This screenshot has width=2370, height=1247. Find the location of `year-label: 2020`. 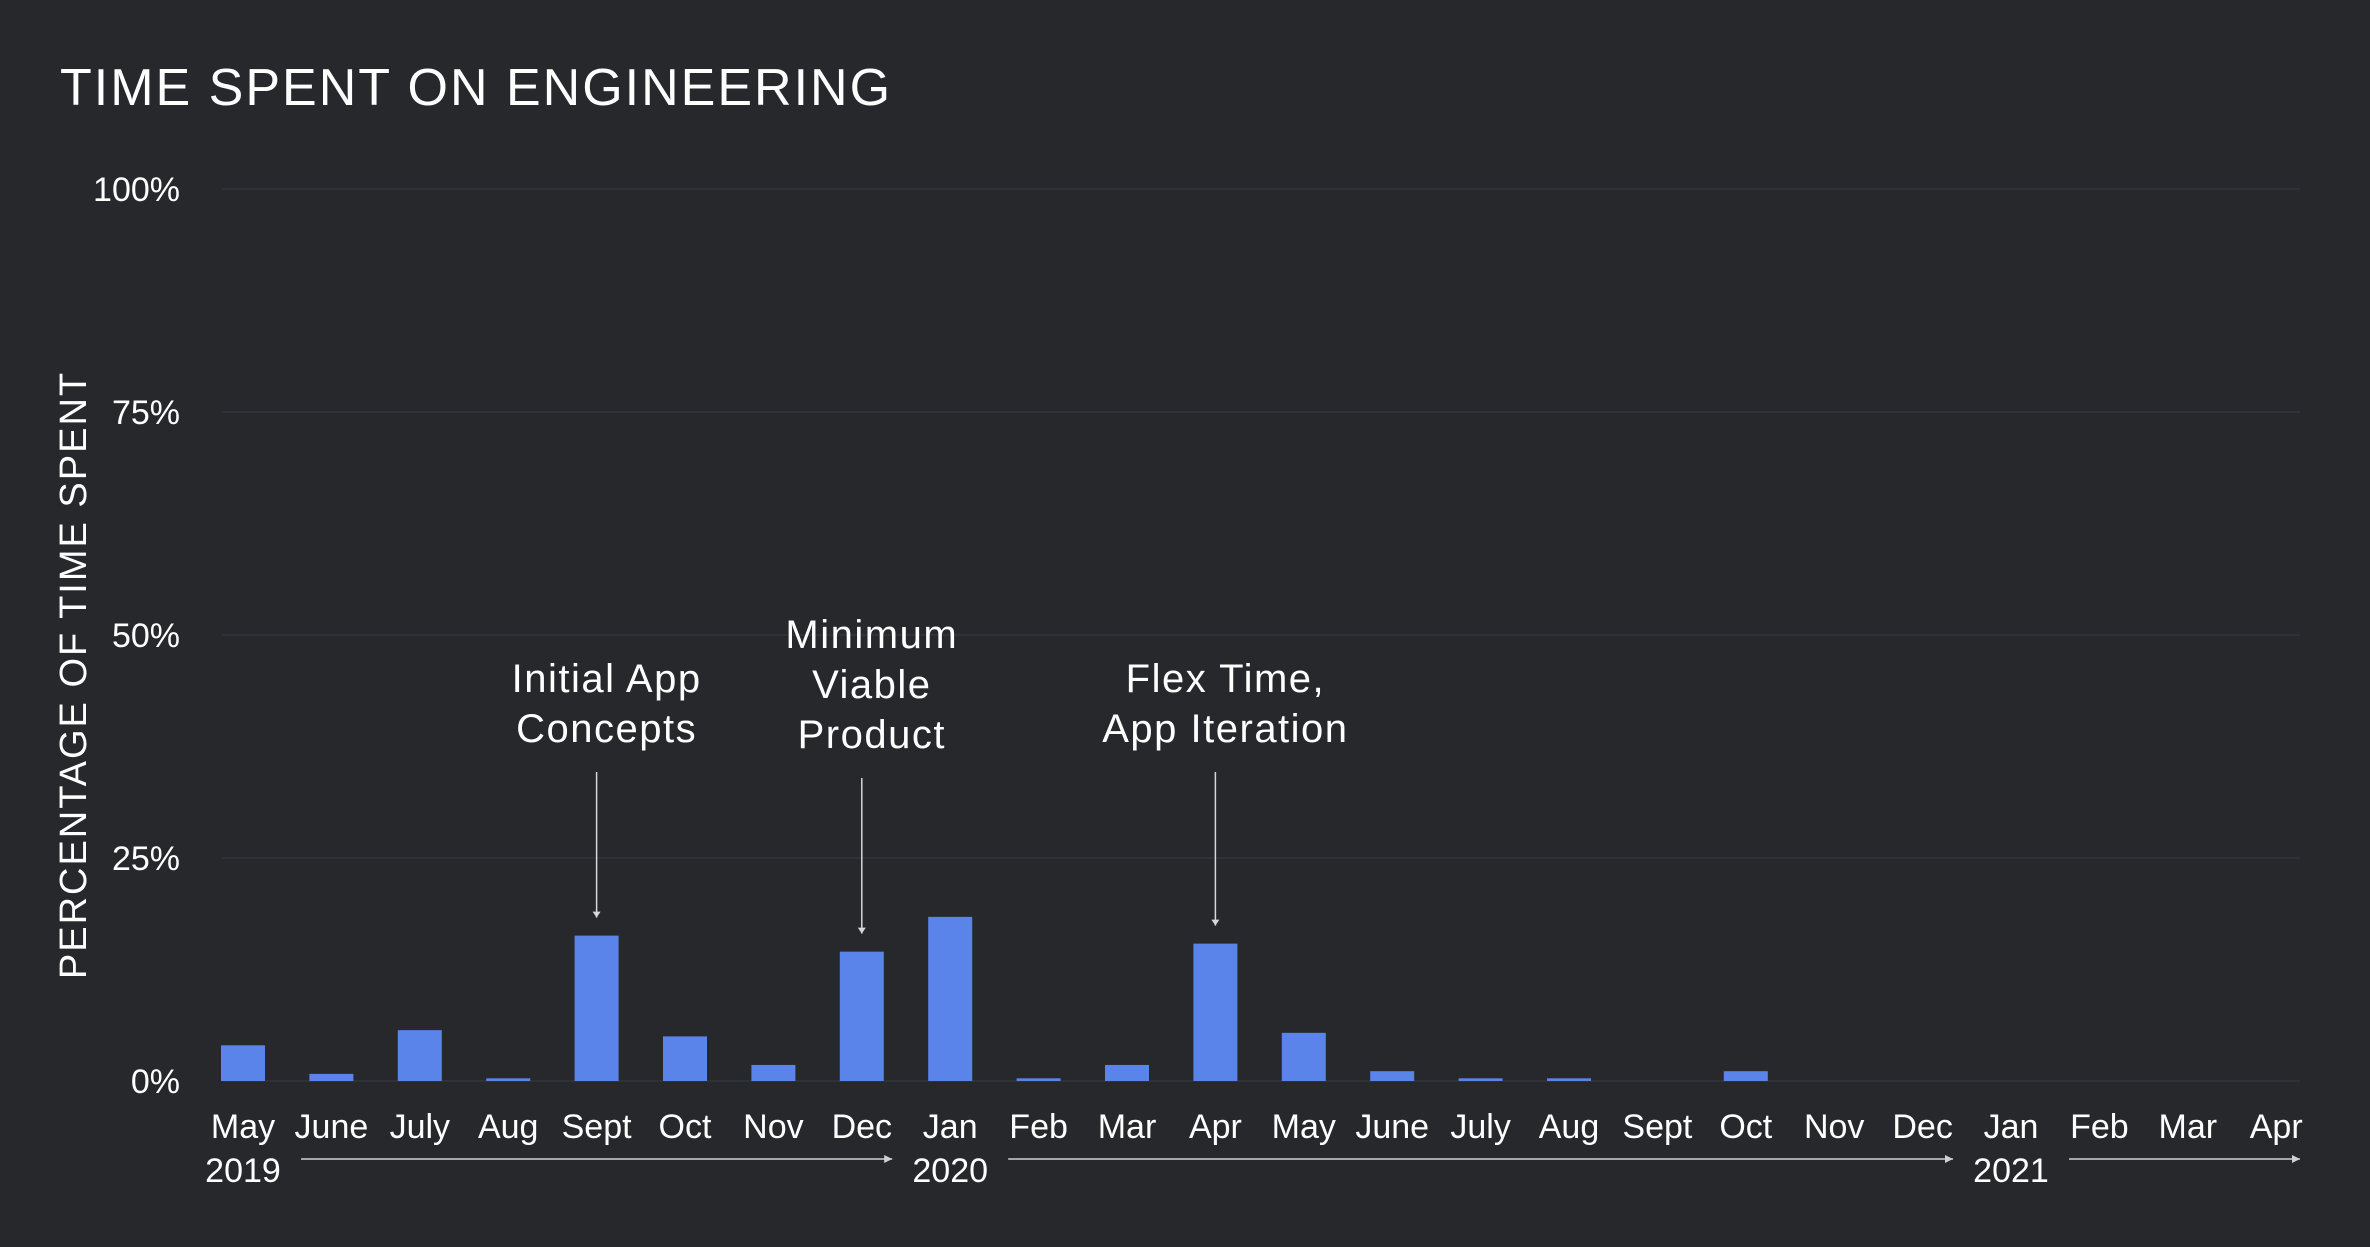

year-label: 2020 is located at coordinates (950, 1171).